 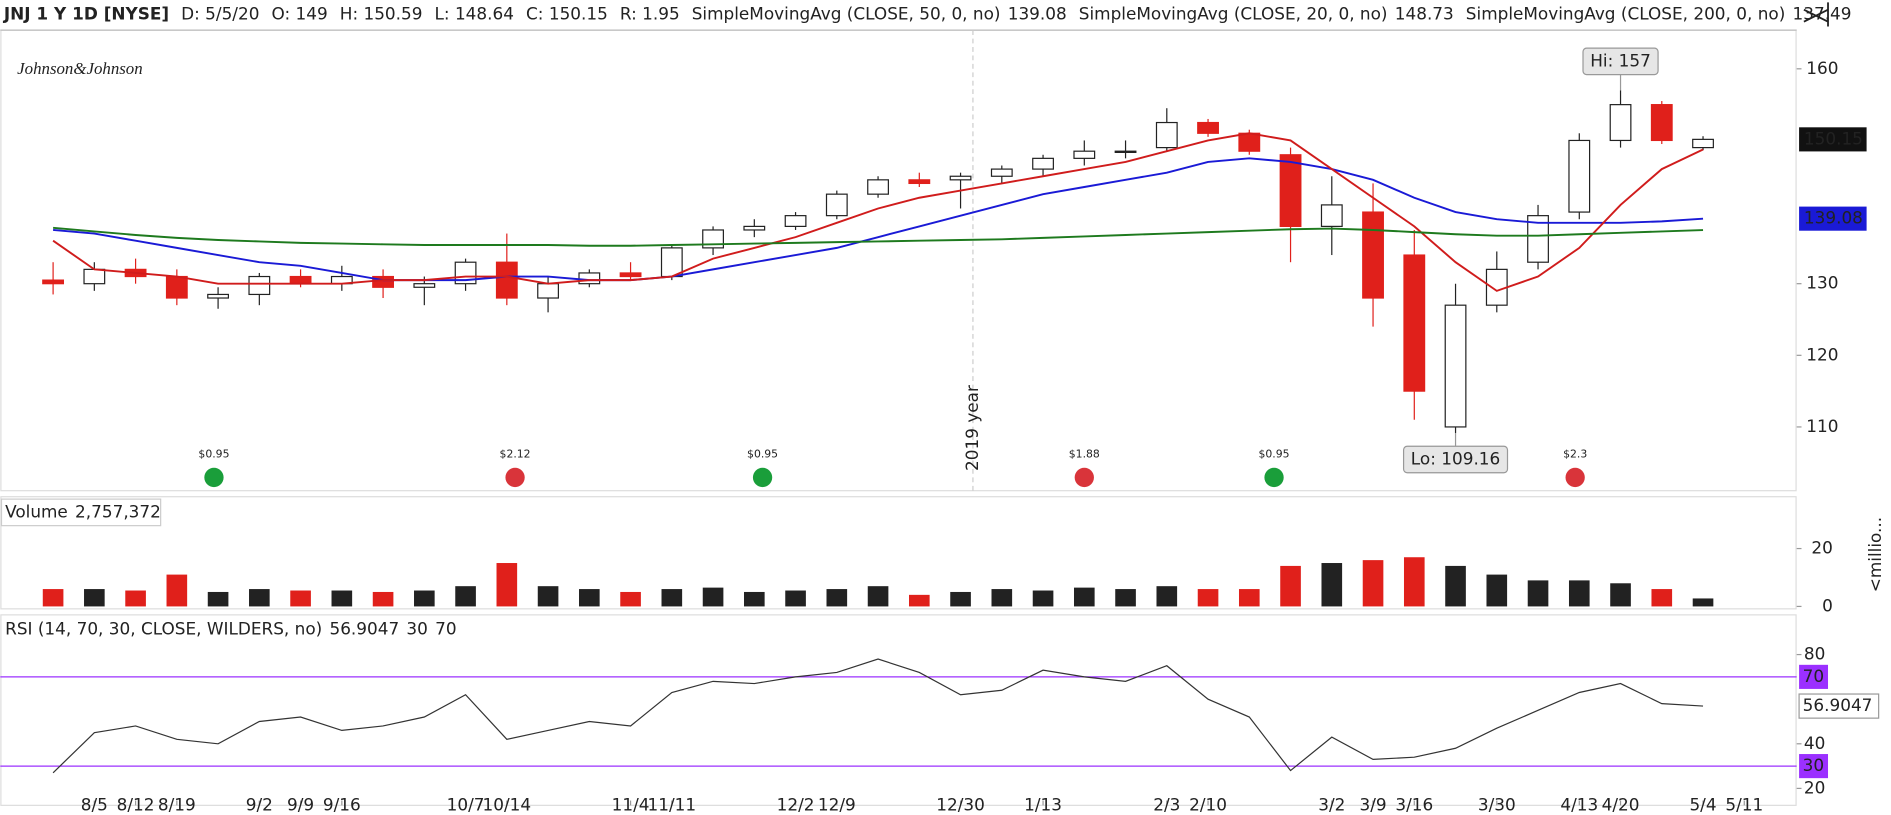 I want to click on event-label: $2.3, so click(x=1575, y=454).